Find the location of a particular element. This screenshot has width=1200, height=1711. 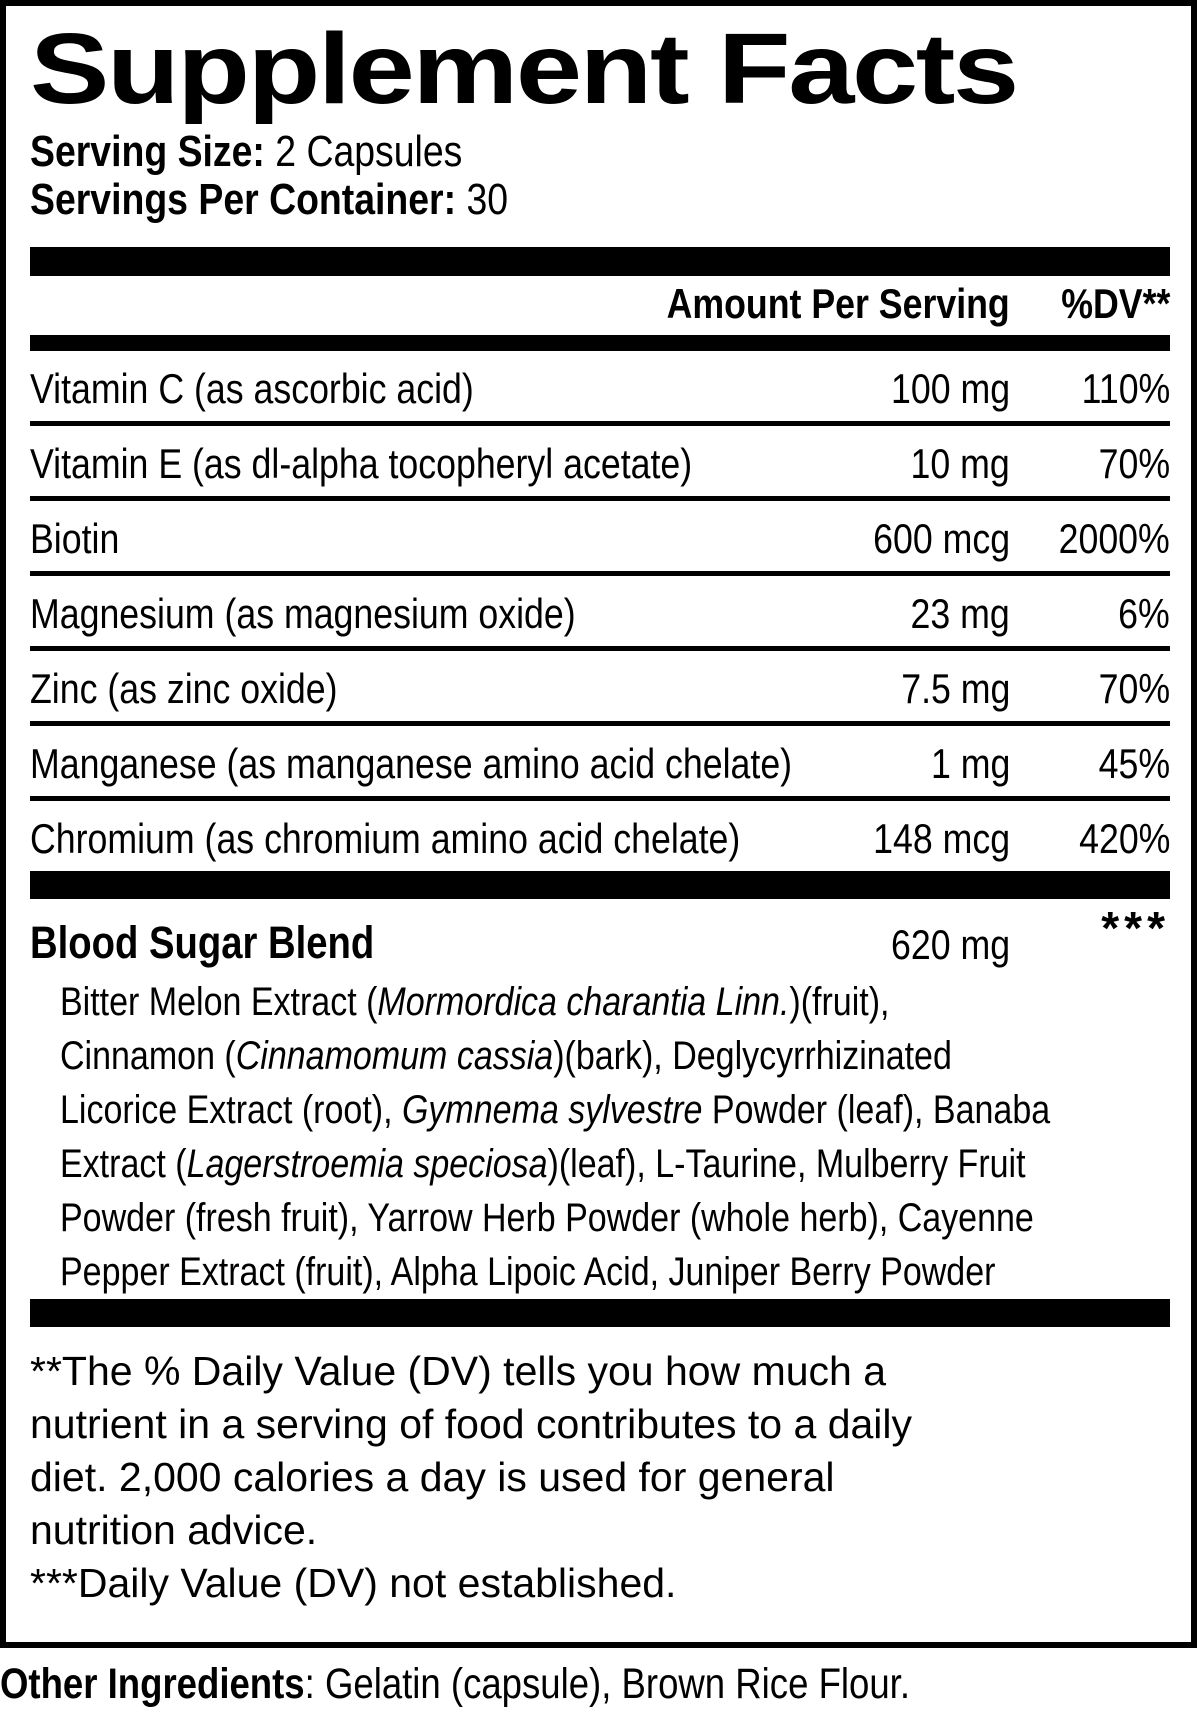

ingredient-text: )(bark), Deglycyrrhizinated is located at coordinates (752, 1056).